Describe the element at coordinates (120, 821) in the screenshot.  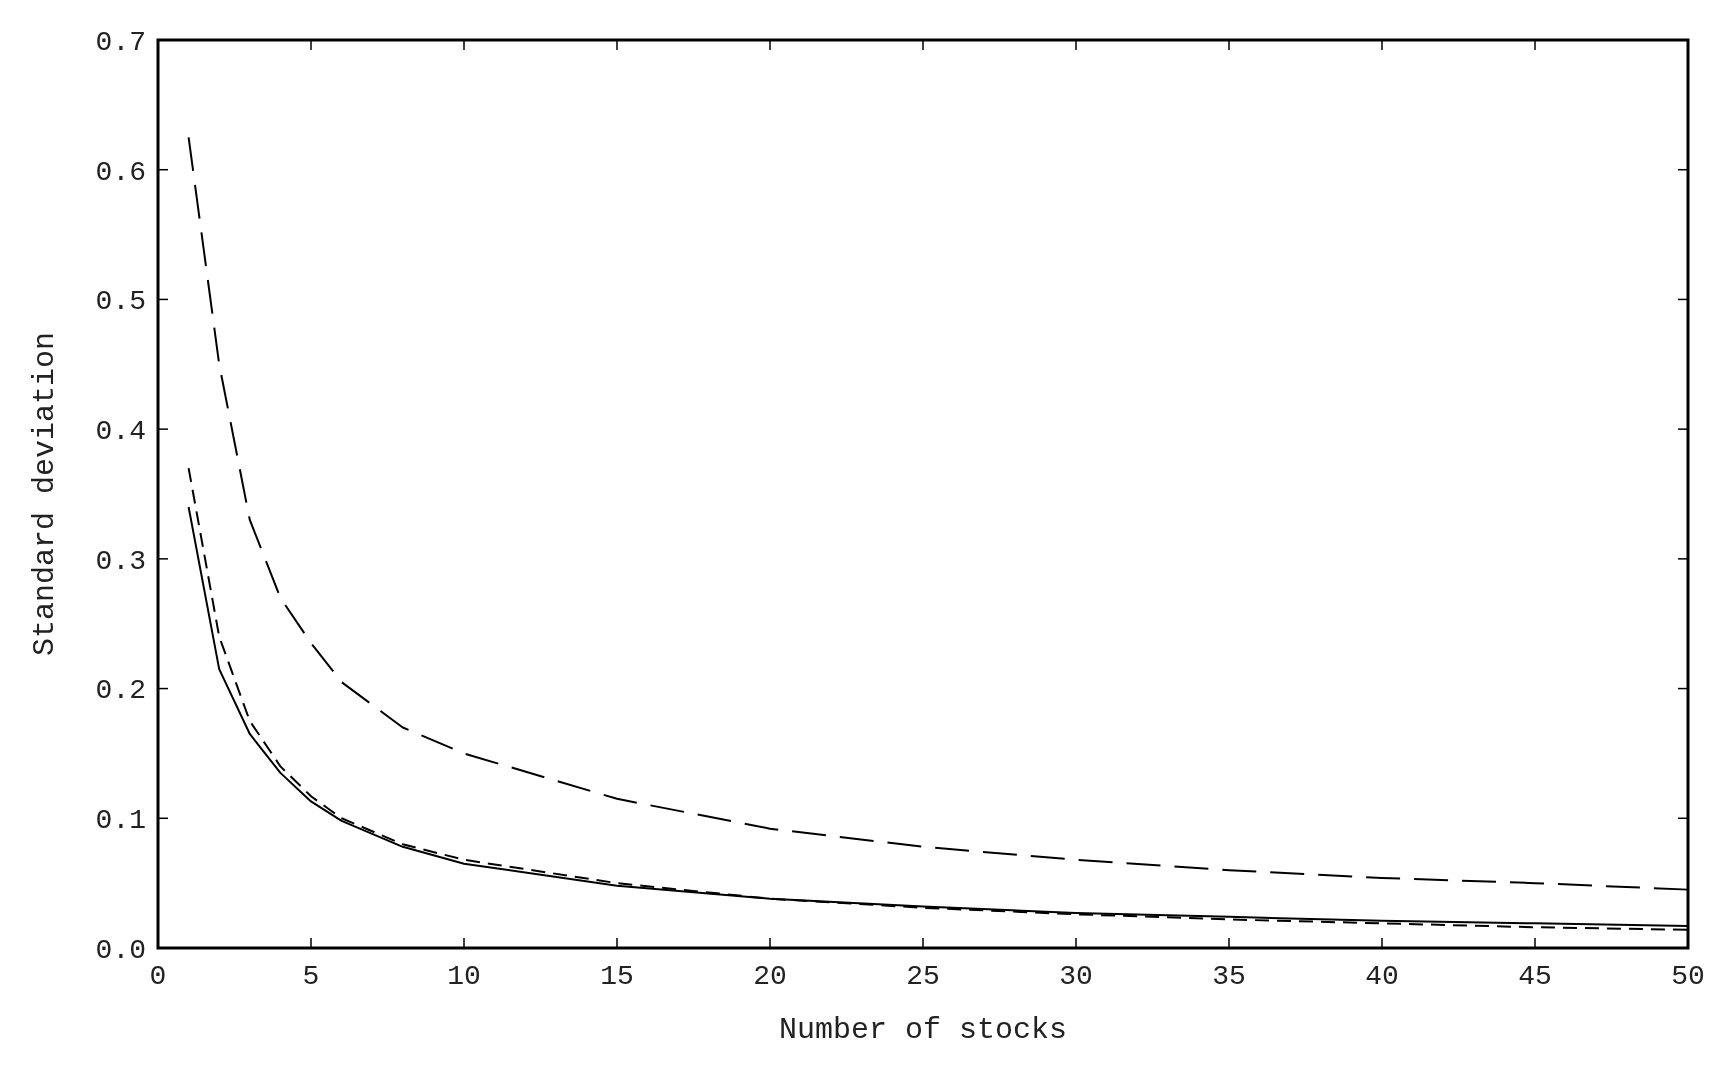
I see `y-tick-label: 0.1` at that location.